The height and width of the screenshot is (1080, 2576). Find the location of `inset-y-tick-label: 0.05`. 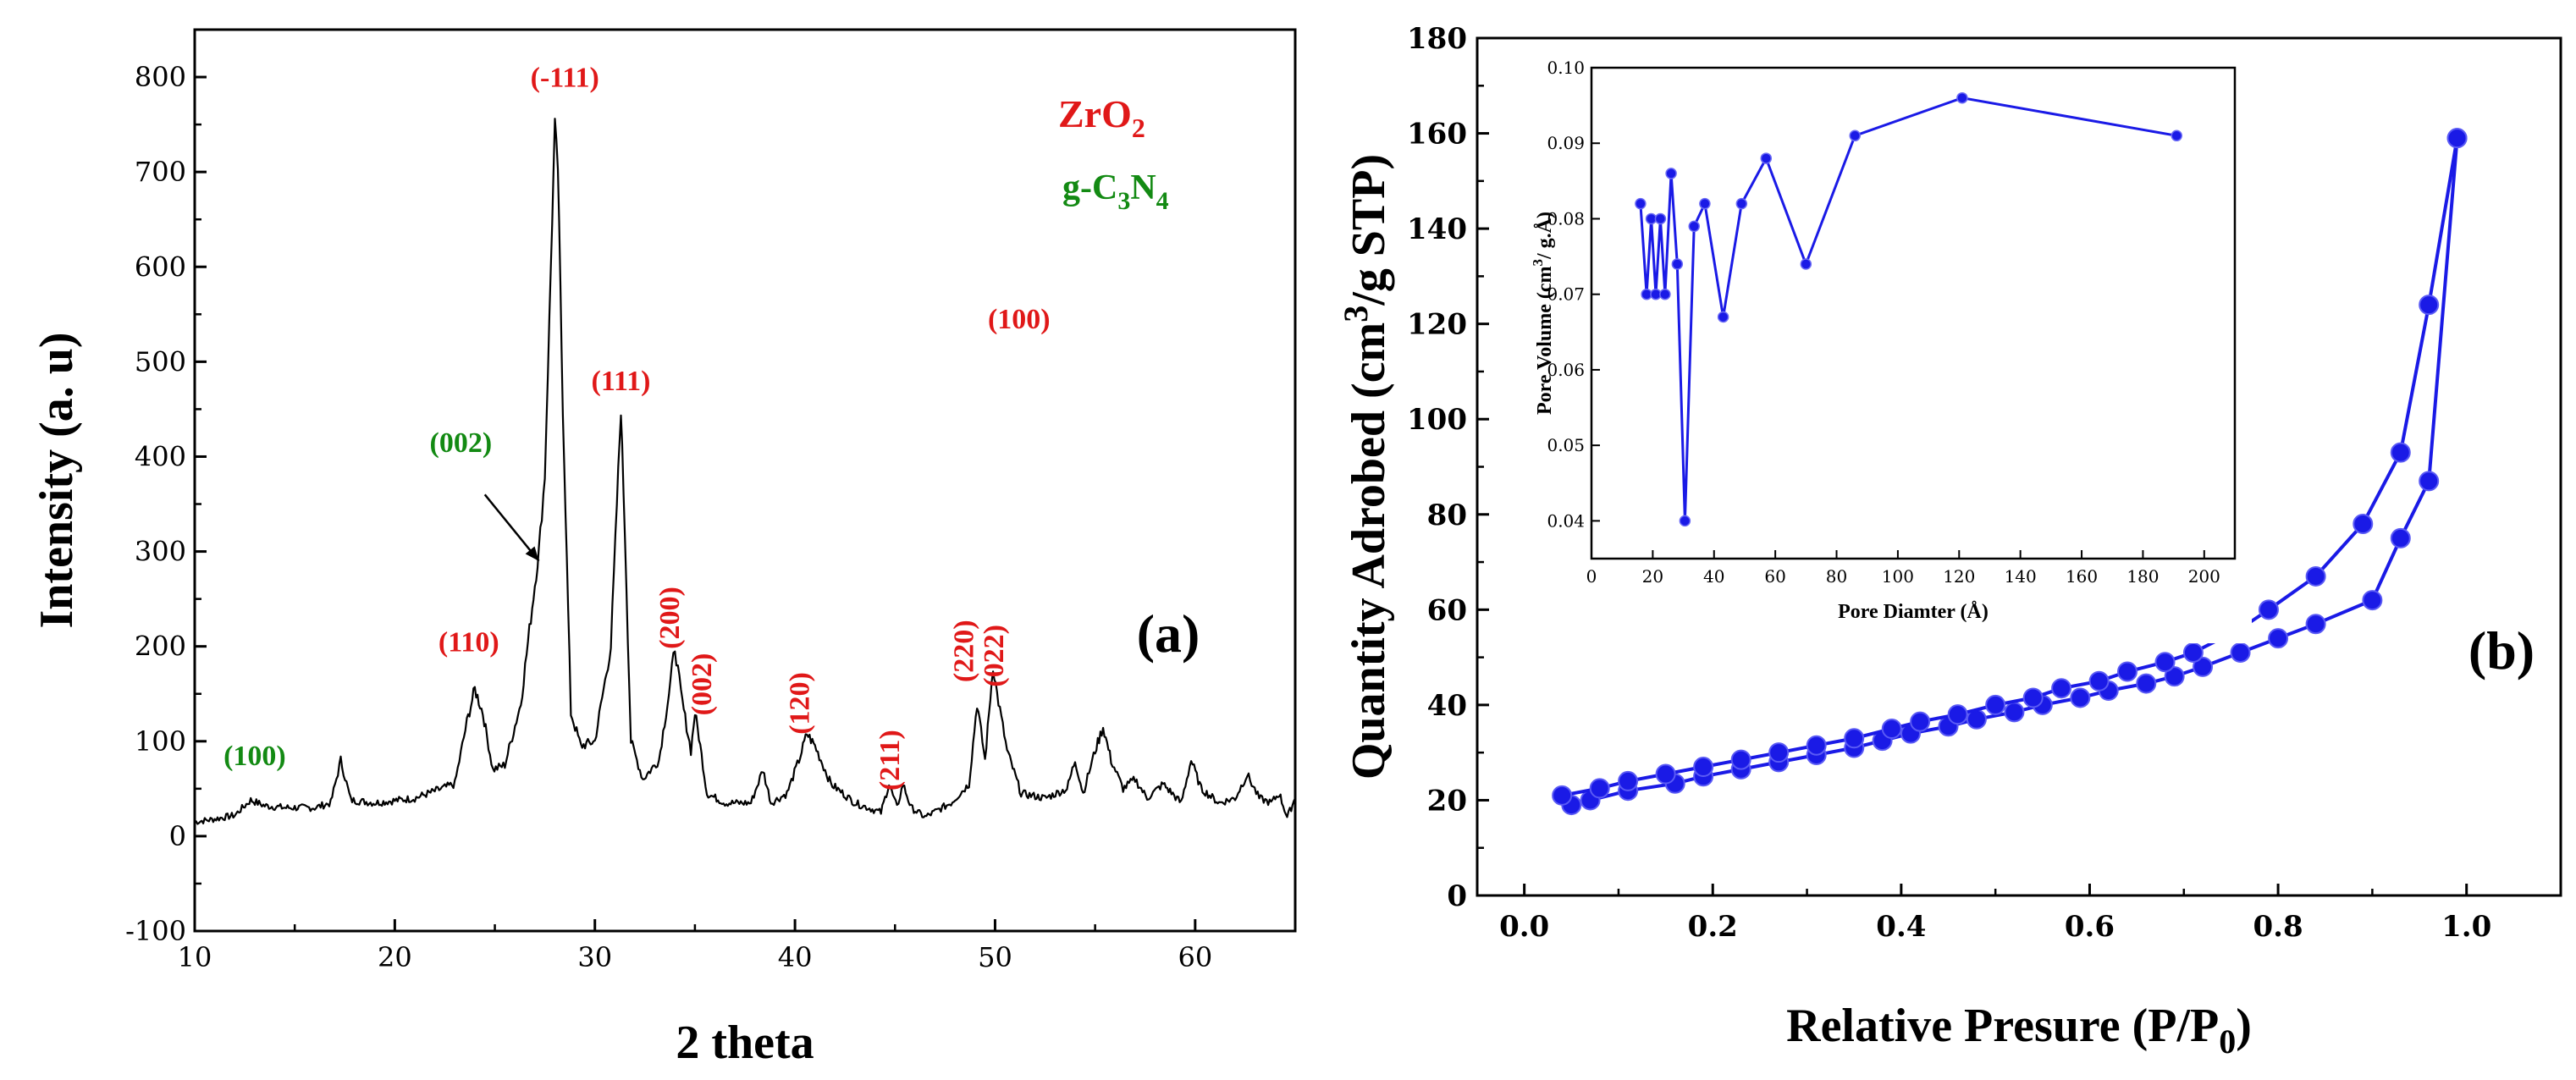

inset-y-tick-label: 0.05 is located at coordinates (1566, 445).